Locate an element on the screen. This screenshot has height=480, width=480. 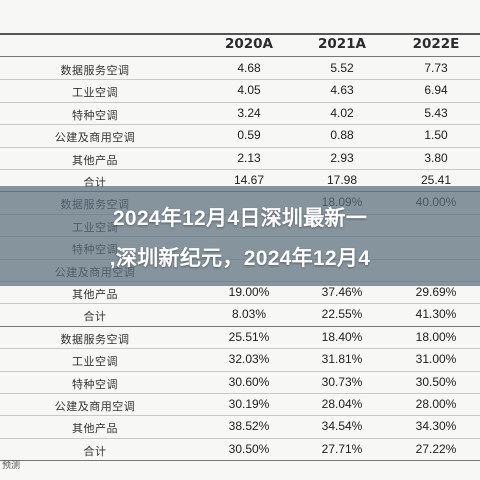
table-cell: 28.00% is located at coordinates (436, 404).